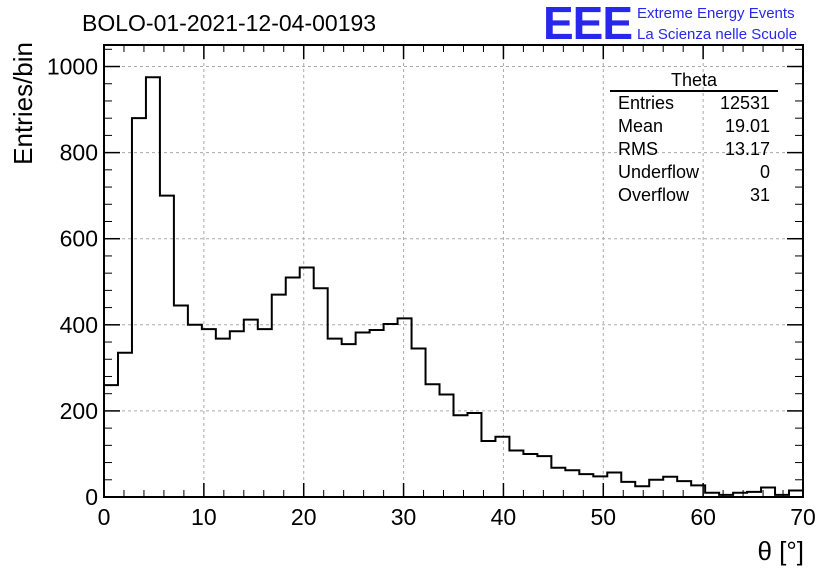 Image resolution: width=836 pixels, height=572 pixels. Describe the element at coordinates (104, 517) in the screenshot. I see `x-tick-label: 0` at that location.